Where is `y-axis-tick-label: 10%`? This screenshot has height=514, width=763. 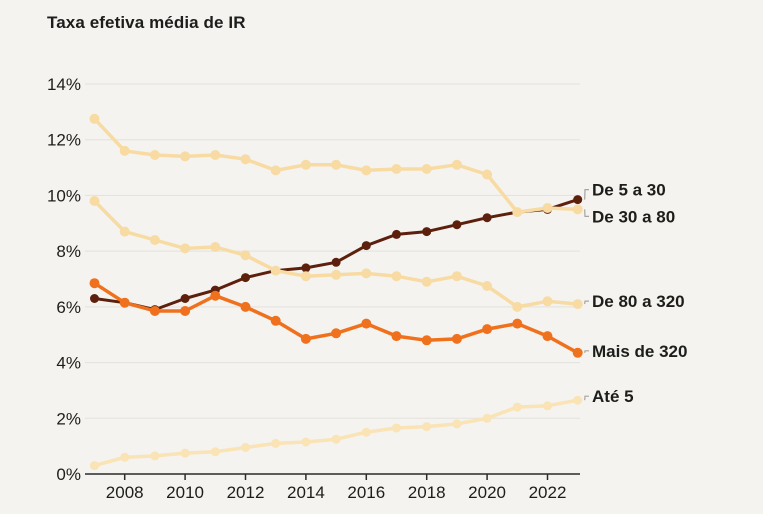
y-axis-tick-label: 10% is located at coordinates (64, 195).